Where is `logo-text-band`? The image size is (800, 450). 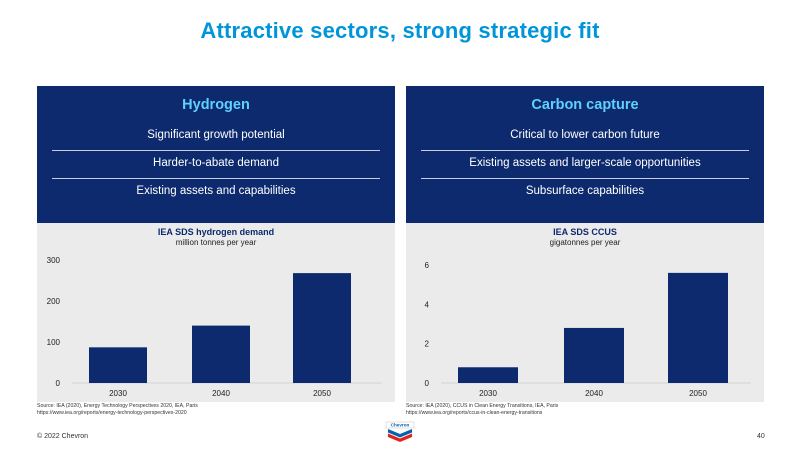 logo-text-band is located at coordinates (400, 425).